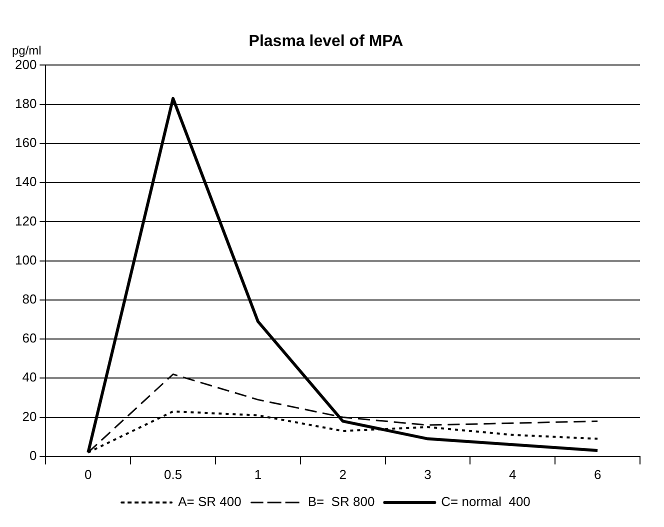 The image size is (664, 527). Describe the element at coordinates (25, 64) in the screenshot. I see `y-tick-label: 200` at that location.